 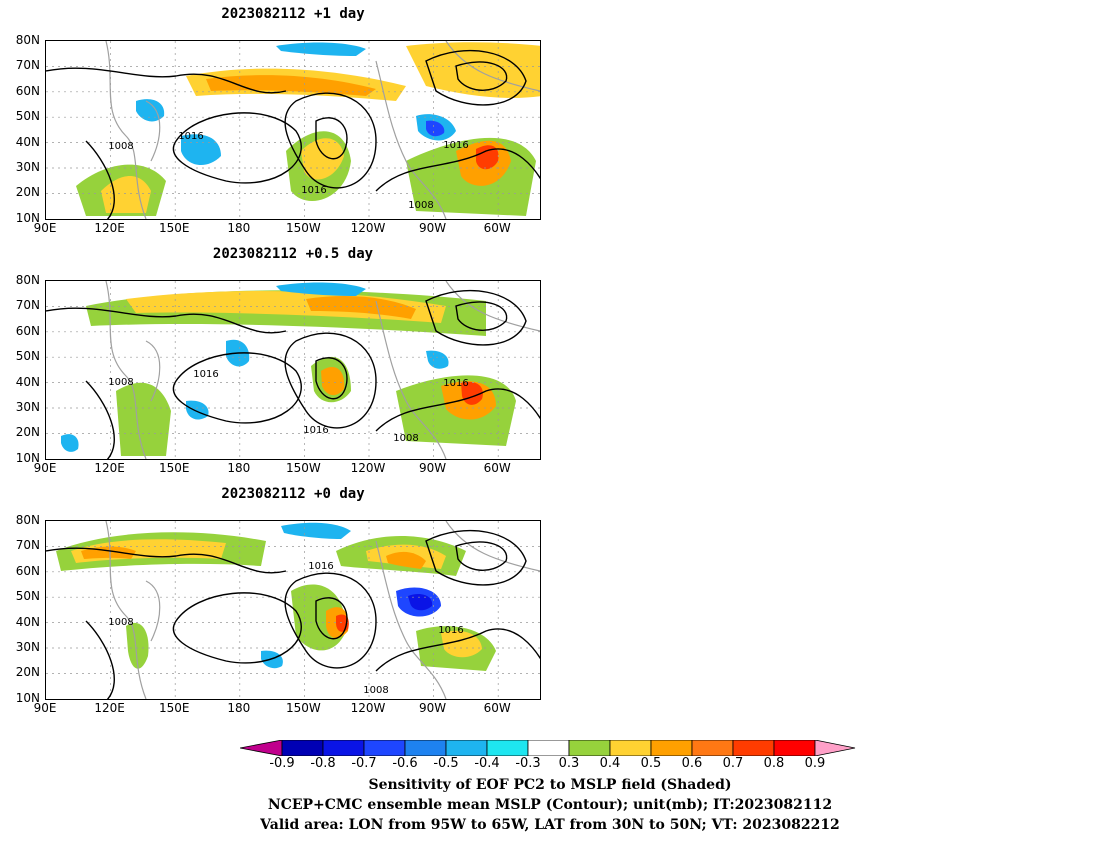 I want to click on latitude-tick-label: 40N, so click(x=27, y=141).